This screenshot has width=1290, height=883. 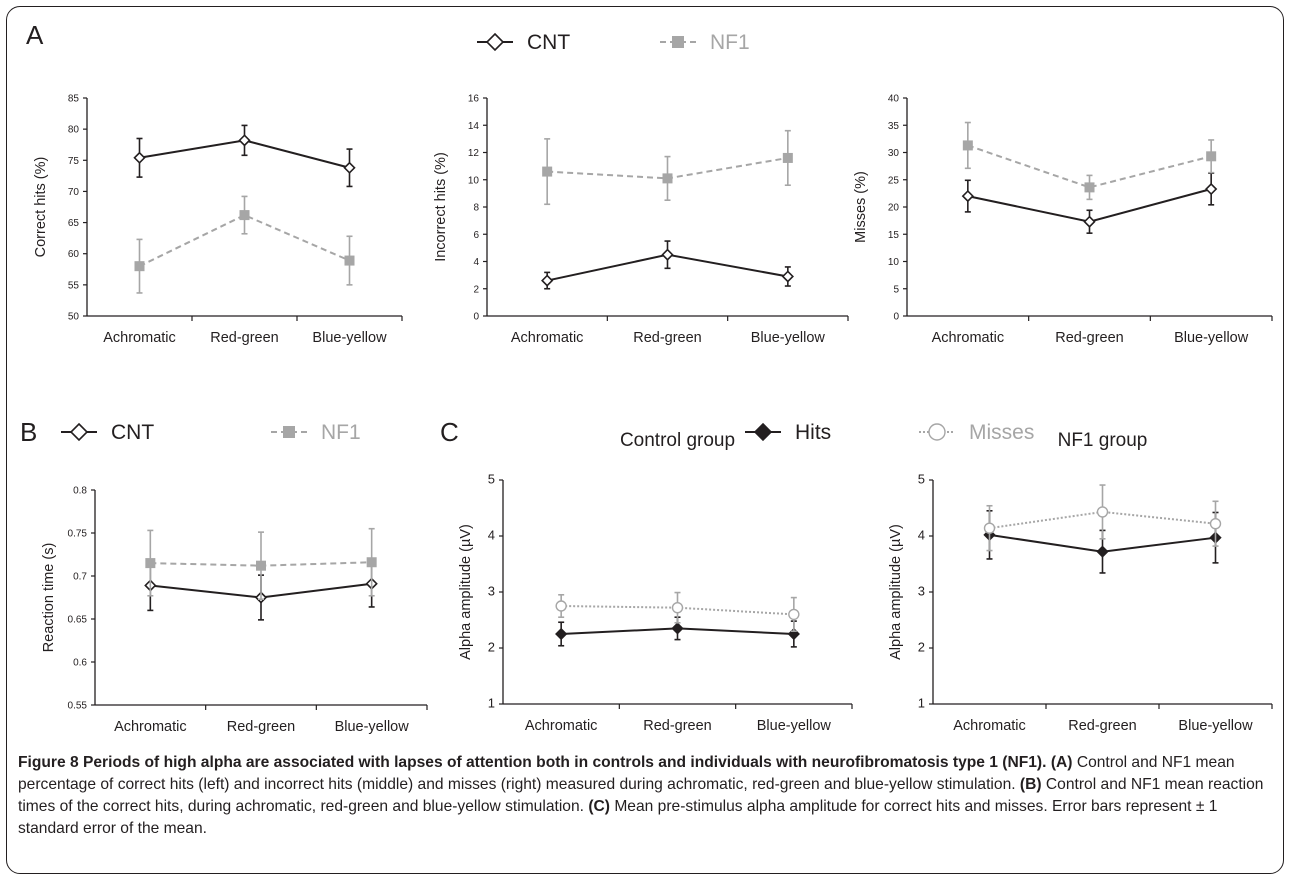 What do you see at coordinates (1211, 338) in the screenshot?
I see `x-tick-label-a3: Blue-yellow` at bounding box center [1211, 338].